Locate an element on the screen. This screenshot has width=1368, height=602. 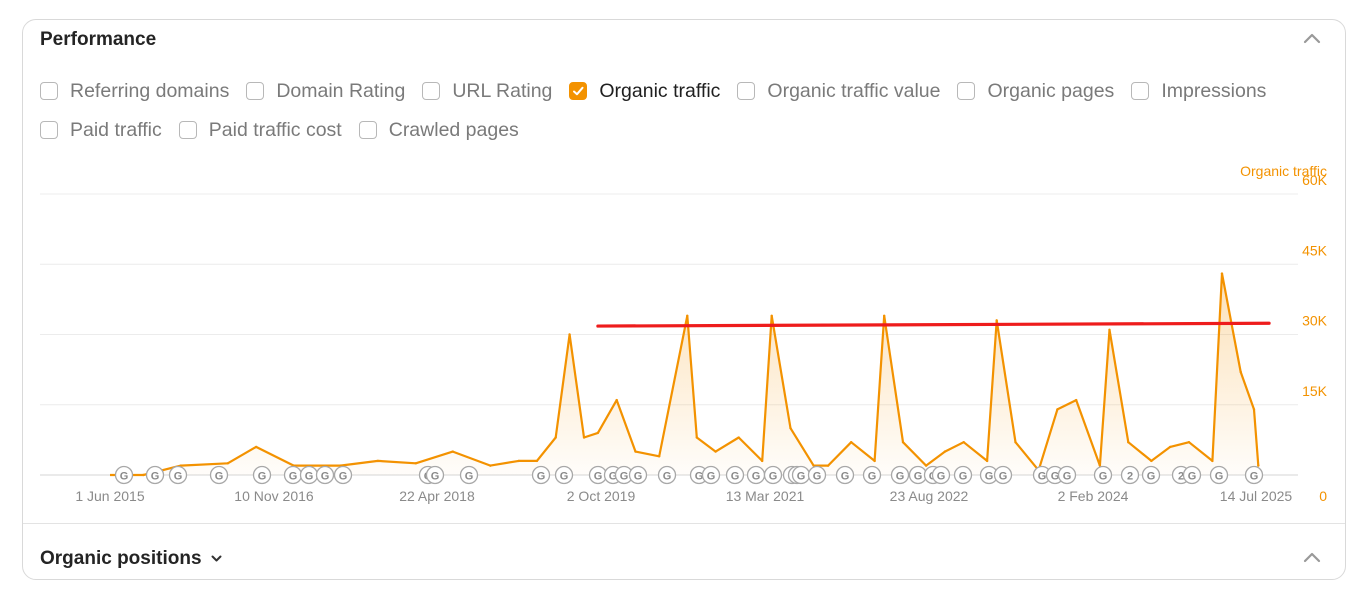
x-tick-label: 1 Jun 2015 is located at coordinates (109, 496).